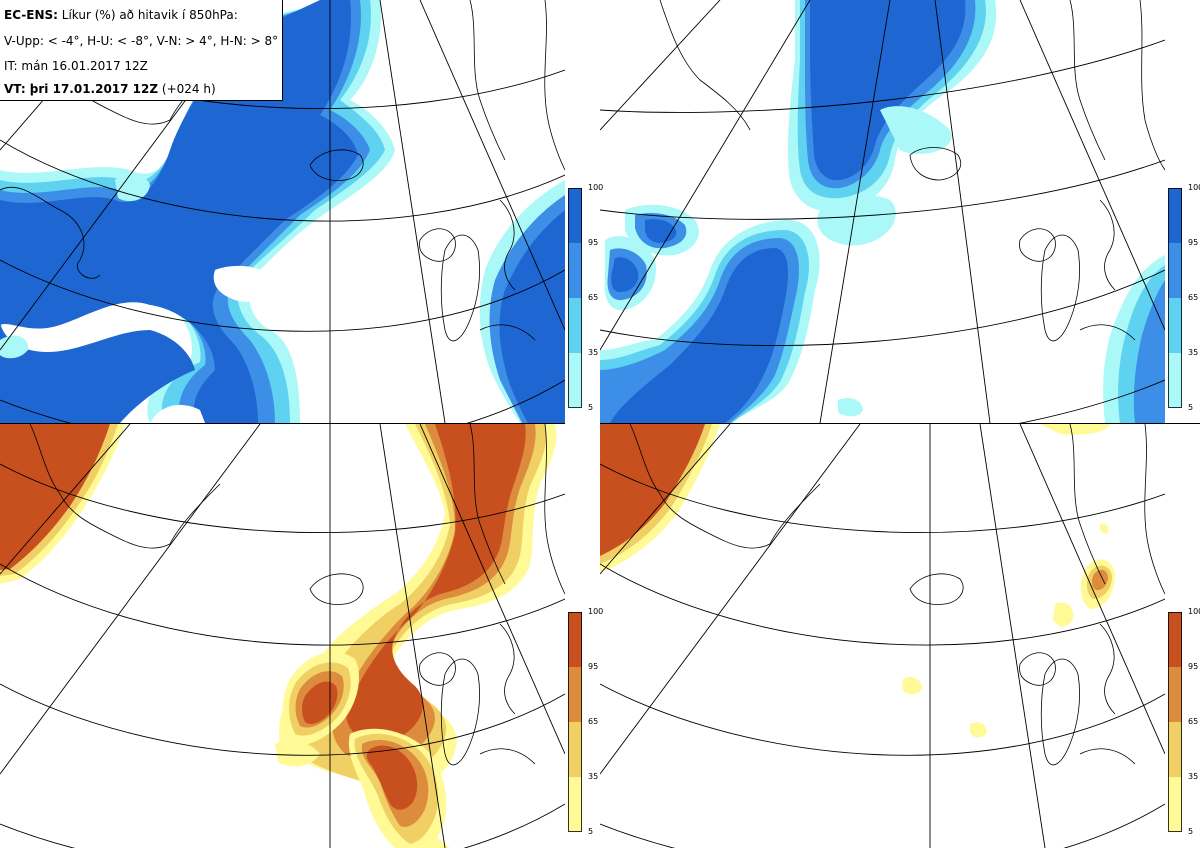 Image resolution: width=1200 pixels, height=848 pixels. Describe the element at coordinates (76, 66) in the screenshot. I see `header-line-3: IT: mán 16.01.2017 12Z` at that location.